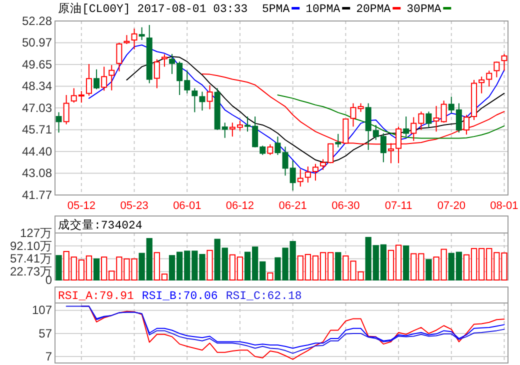 The width and height of the screenshot is (520, 365). I want to click on x-tick-label: 06-30, so click(346, 206).